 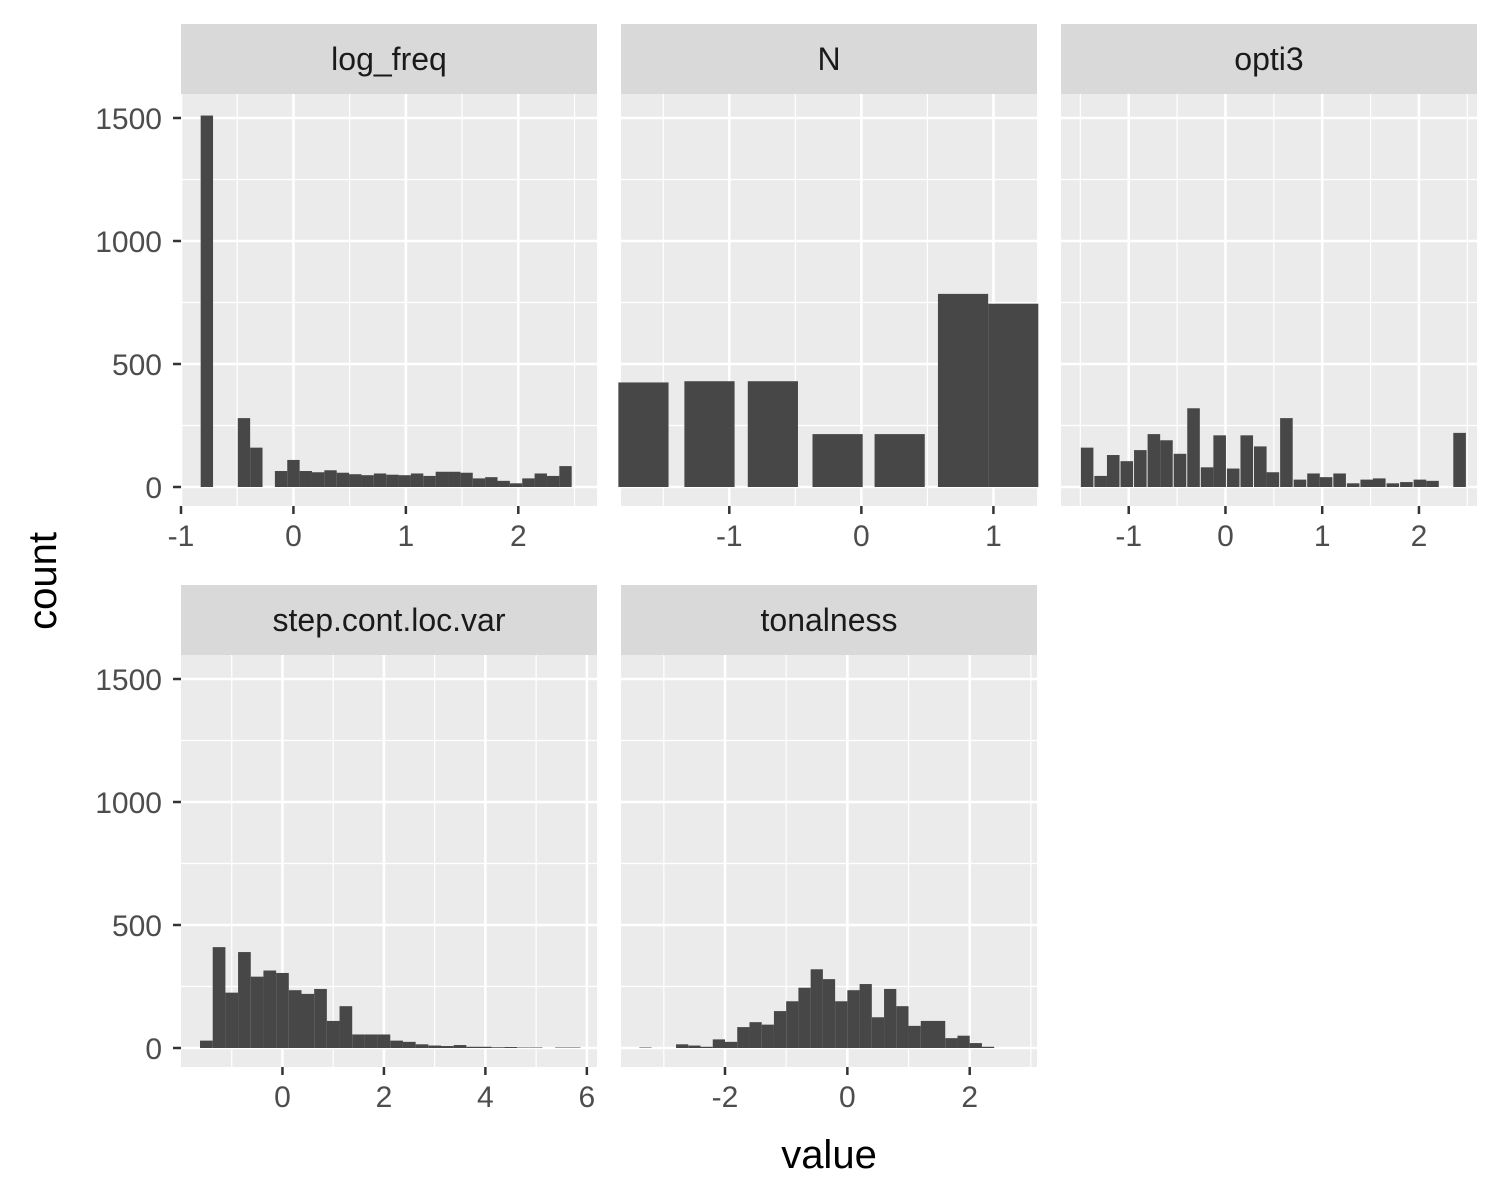 I want to click on facet-strip-label: step.cont.loc.var, so click(x=389, y=620).